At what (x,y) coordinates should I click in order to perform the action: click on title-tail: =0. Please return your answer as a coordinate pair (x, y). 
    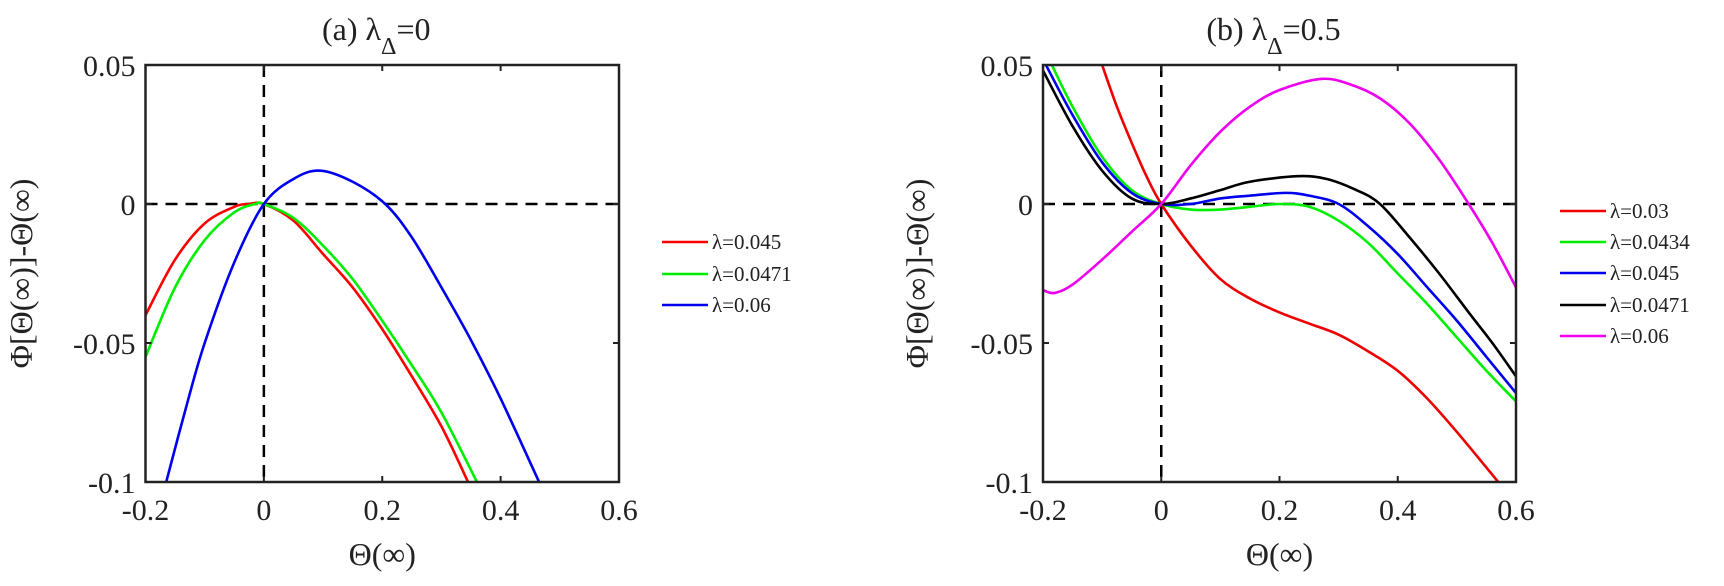
    Looking at the image, I should click on (413, 29).